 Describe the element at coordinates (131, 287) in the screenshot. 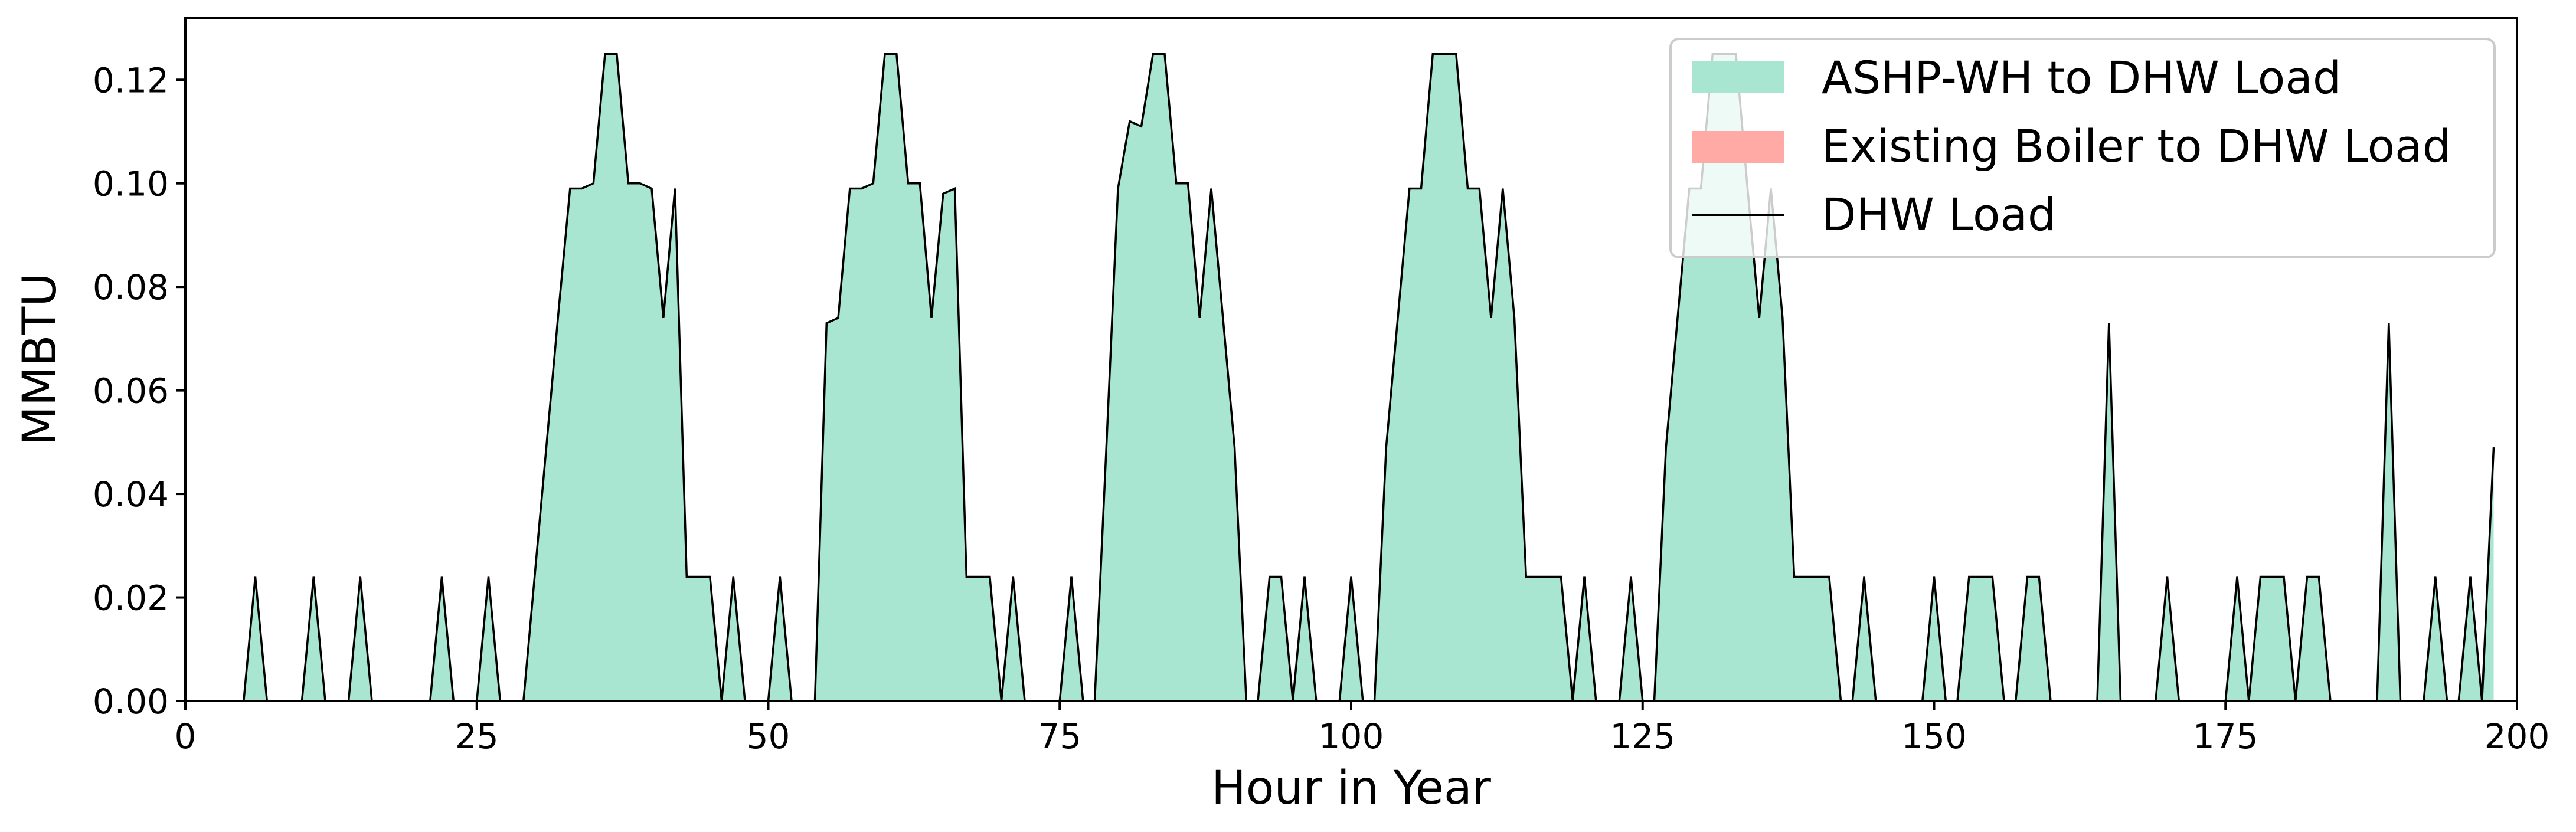

I see `y-tick-label: 0.08` at that location.